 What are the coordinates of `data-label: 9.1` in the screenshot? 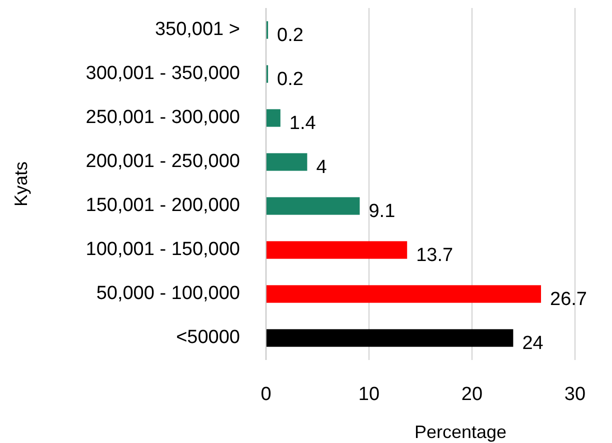 It's located at (382, 211).